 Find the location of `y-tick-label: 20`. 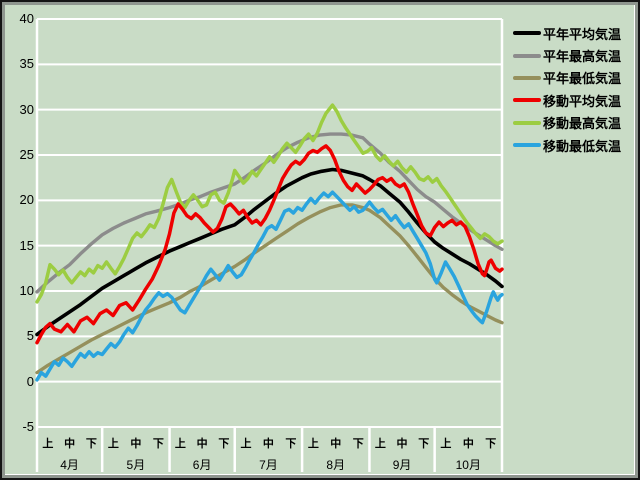

y-tick-label: 20 is located at coordinates (26, 200).